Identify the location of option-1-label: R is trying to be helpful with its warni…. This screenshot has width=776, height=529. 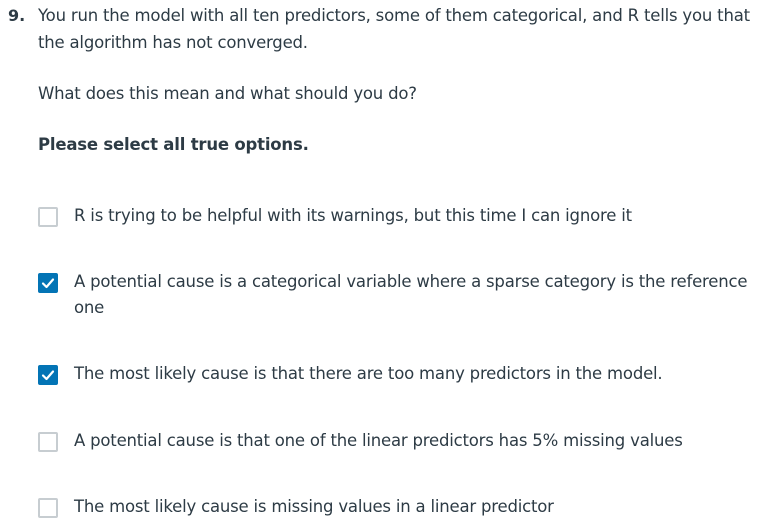
(353, 215).